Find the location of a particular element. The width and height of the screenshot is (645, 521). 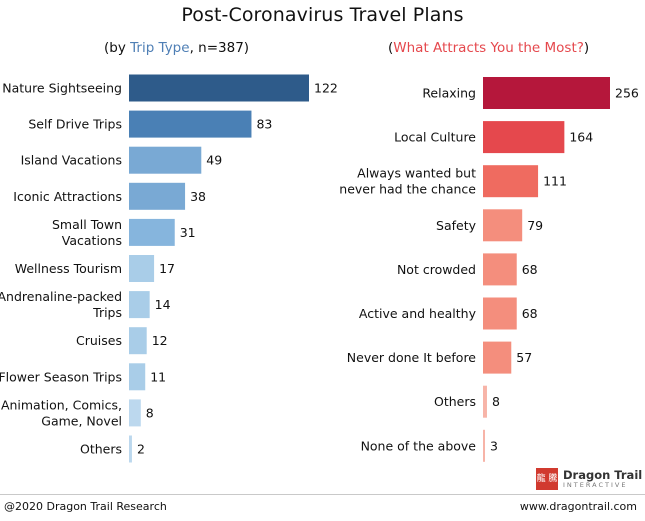

footer-divider is located at coordinates (322, 494).